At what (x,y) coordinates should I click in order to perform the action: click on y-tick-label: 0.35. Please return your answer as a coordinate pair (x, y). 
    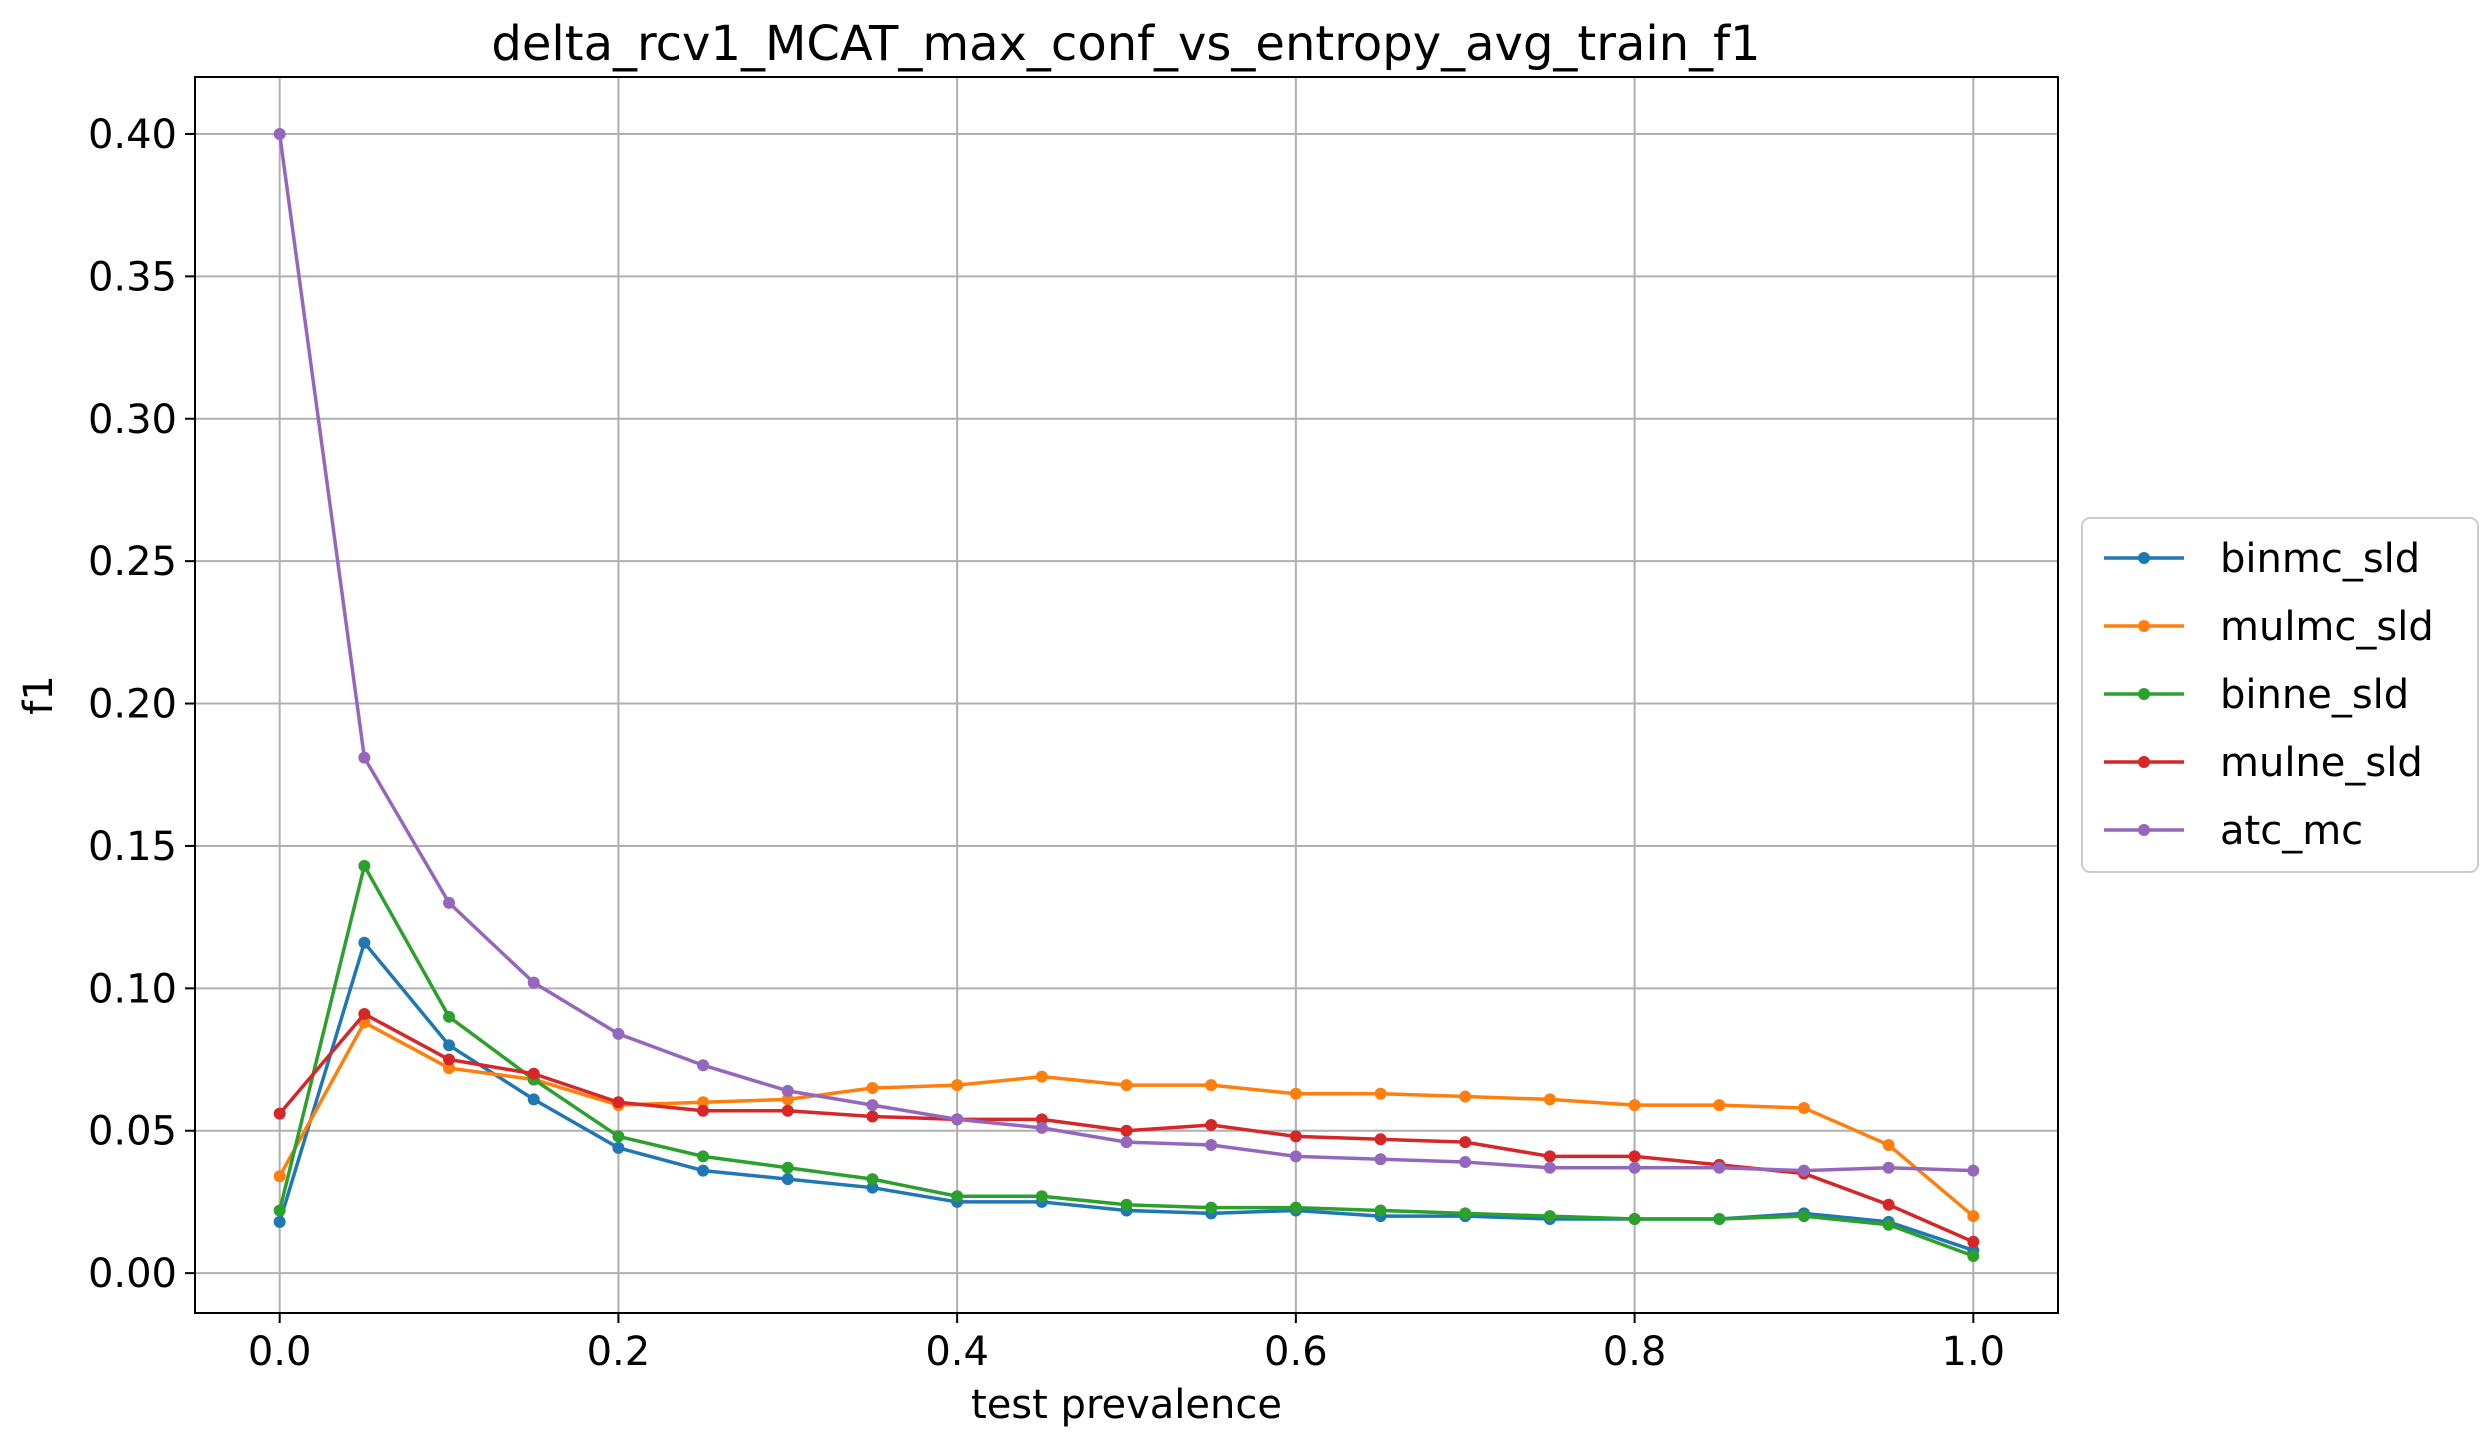
    Looking at the image, I should click on (132, 277).